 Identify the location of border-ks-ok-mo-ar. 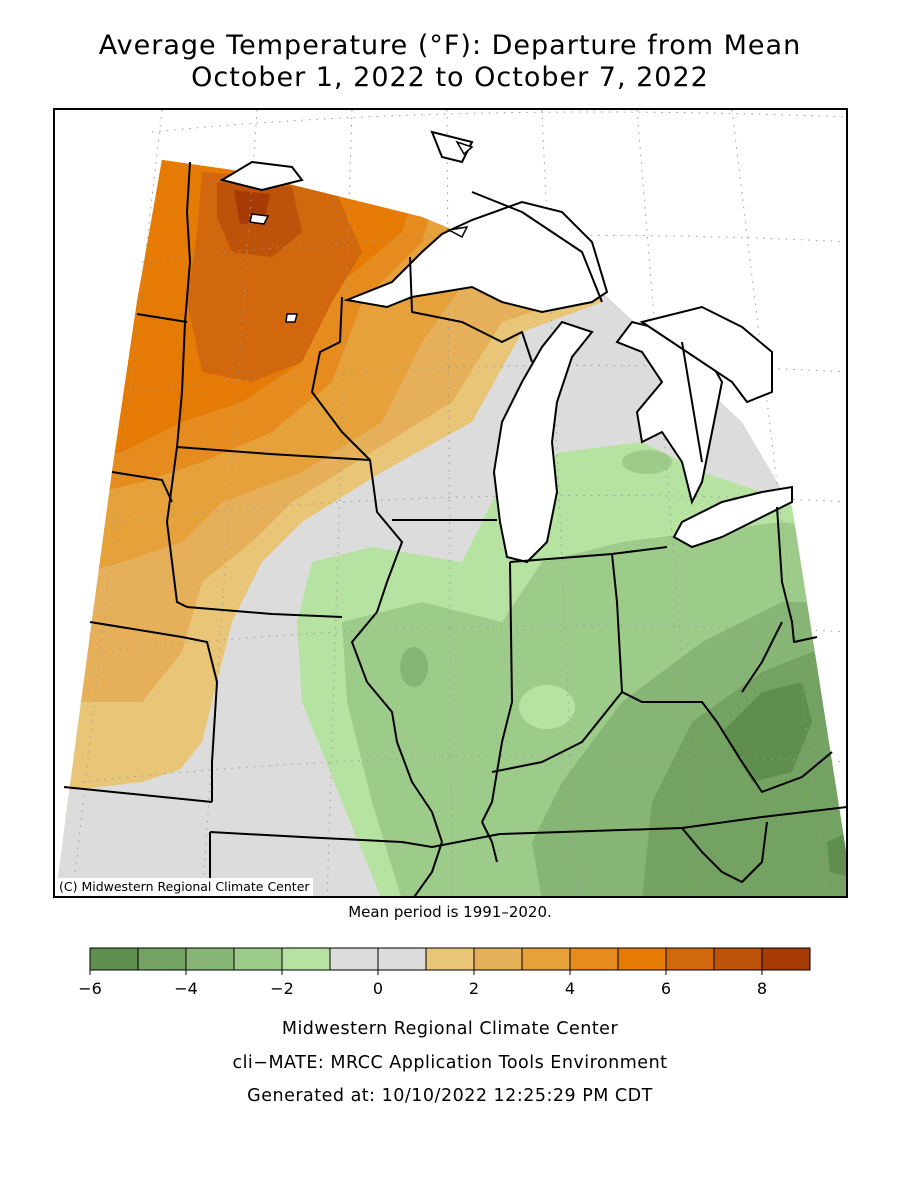
(355, 839).